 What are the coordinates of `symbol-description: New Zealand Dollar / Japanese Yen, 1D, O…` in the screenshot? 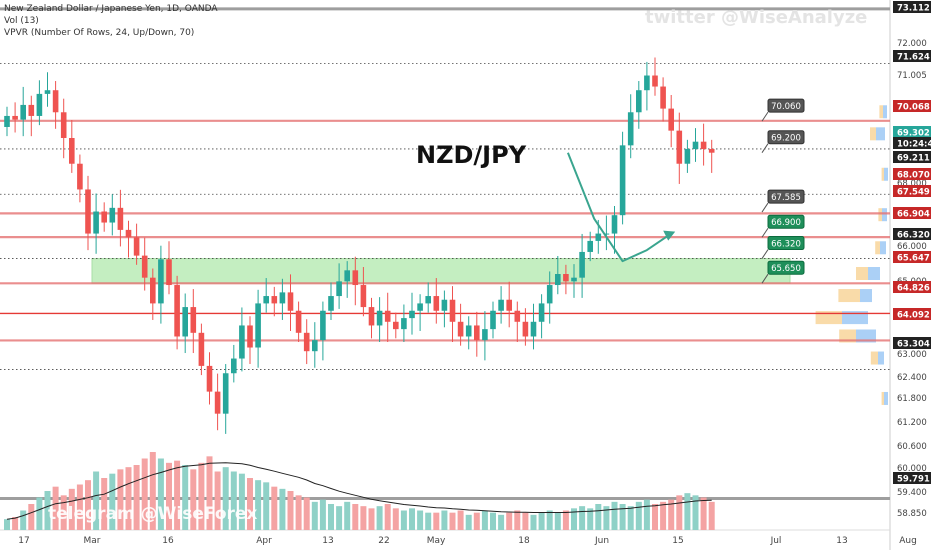 It's located at (111, 9).